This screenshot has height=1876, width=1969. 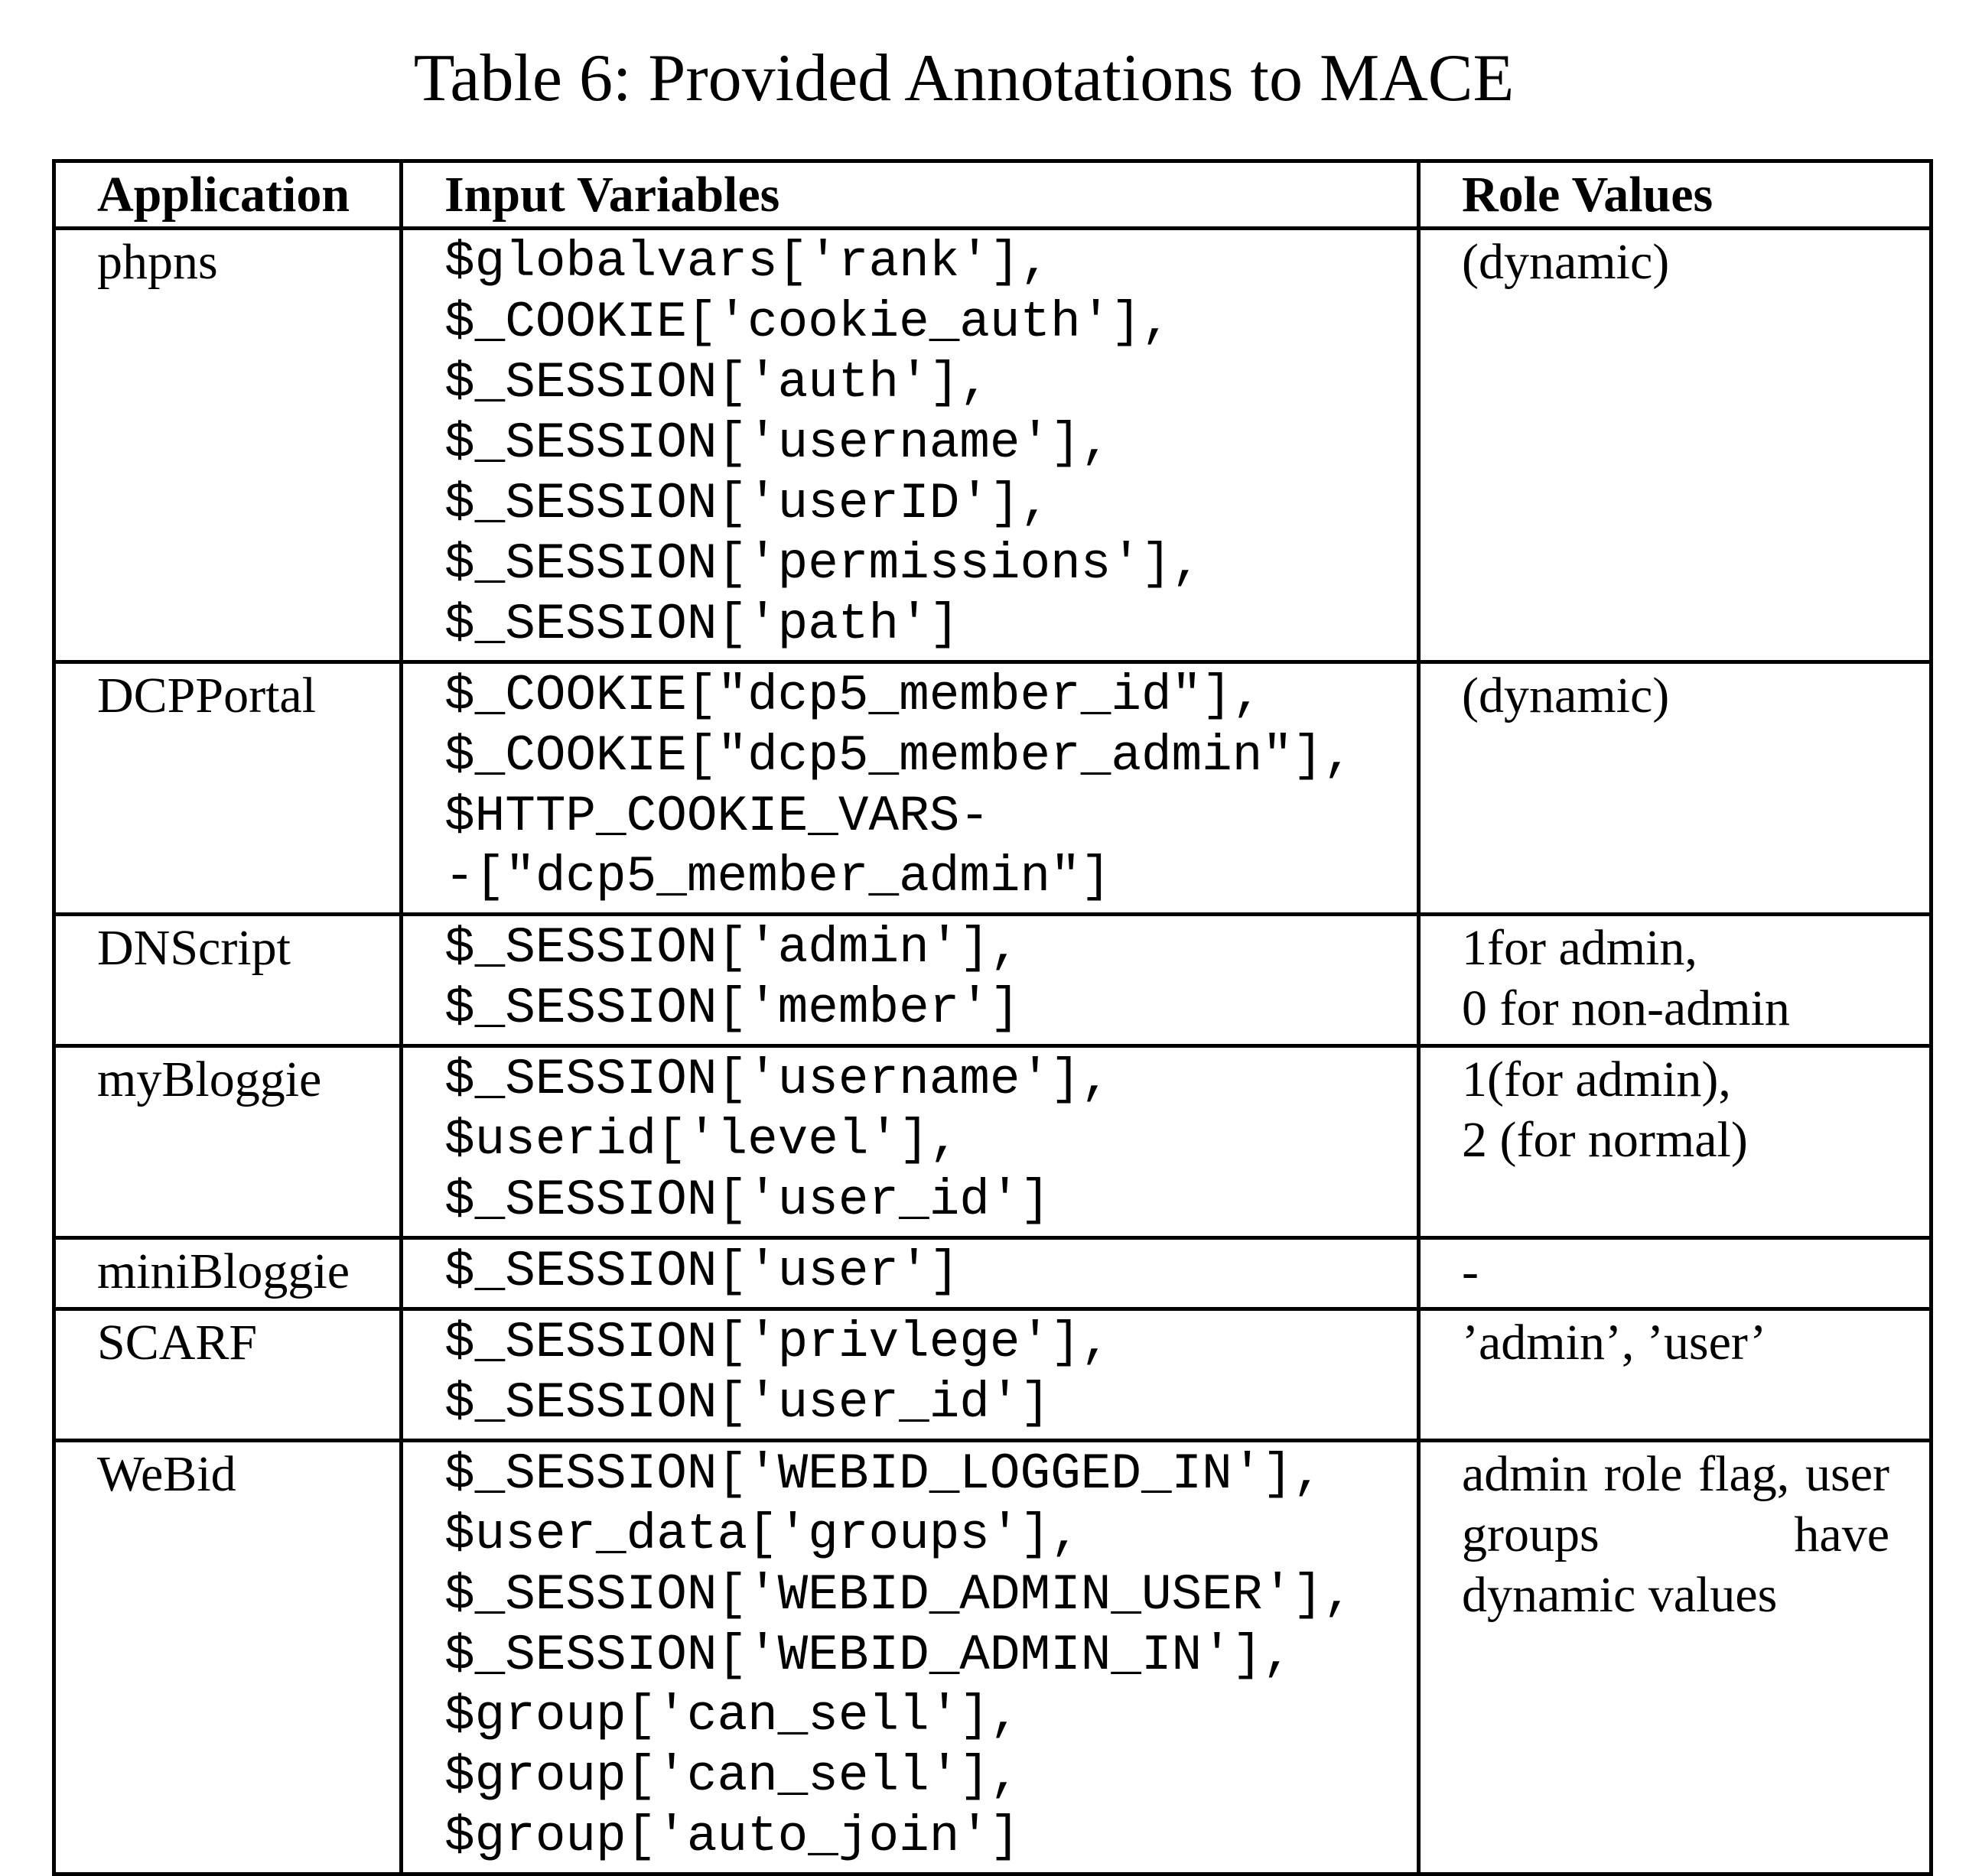 What do you see at coordinates (1579, 948) in the screenshot?
I see `role-value: 1for admin,` at bounding box center [1579, 948].